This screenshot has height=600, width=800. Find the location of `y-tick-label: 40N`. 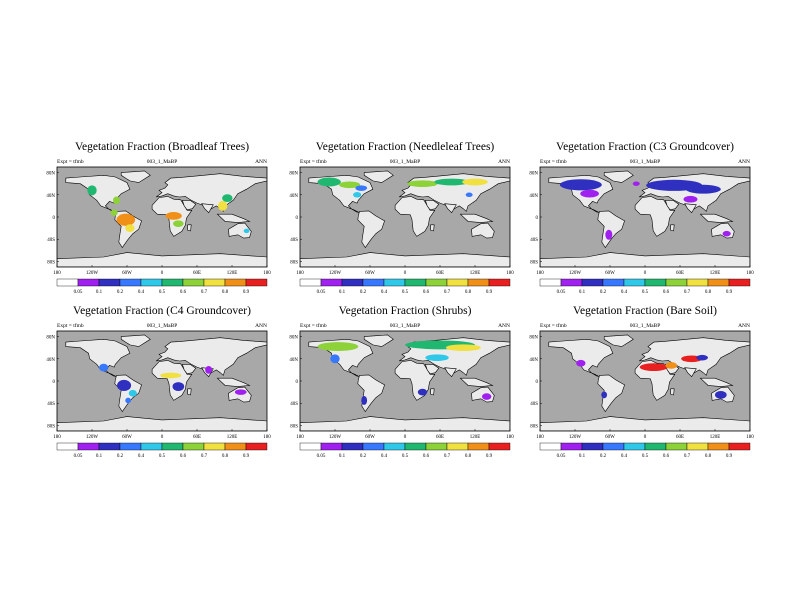

y-tick-label: 40N is located at coordinates (293, 360).